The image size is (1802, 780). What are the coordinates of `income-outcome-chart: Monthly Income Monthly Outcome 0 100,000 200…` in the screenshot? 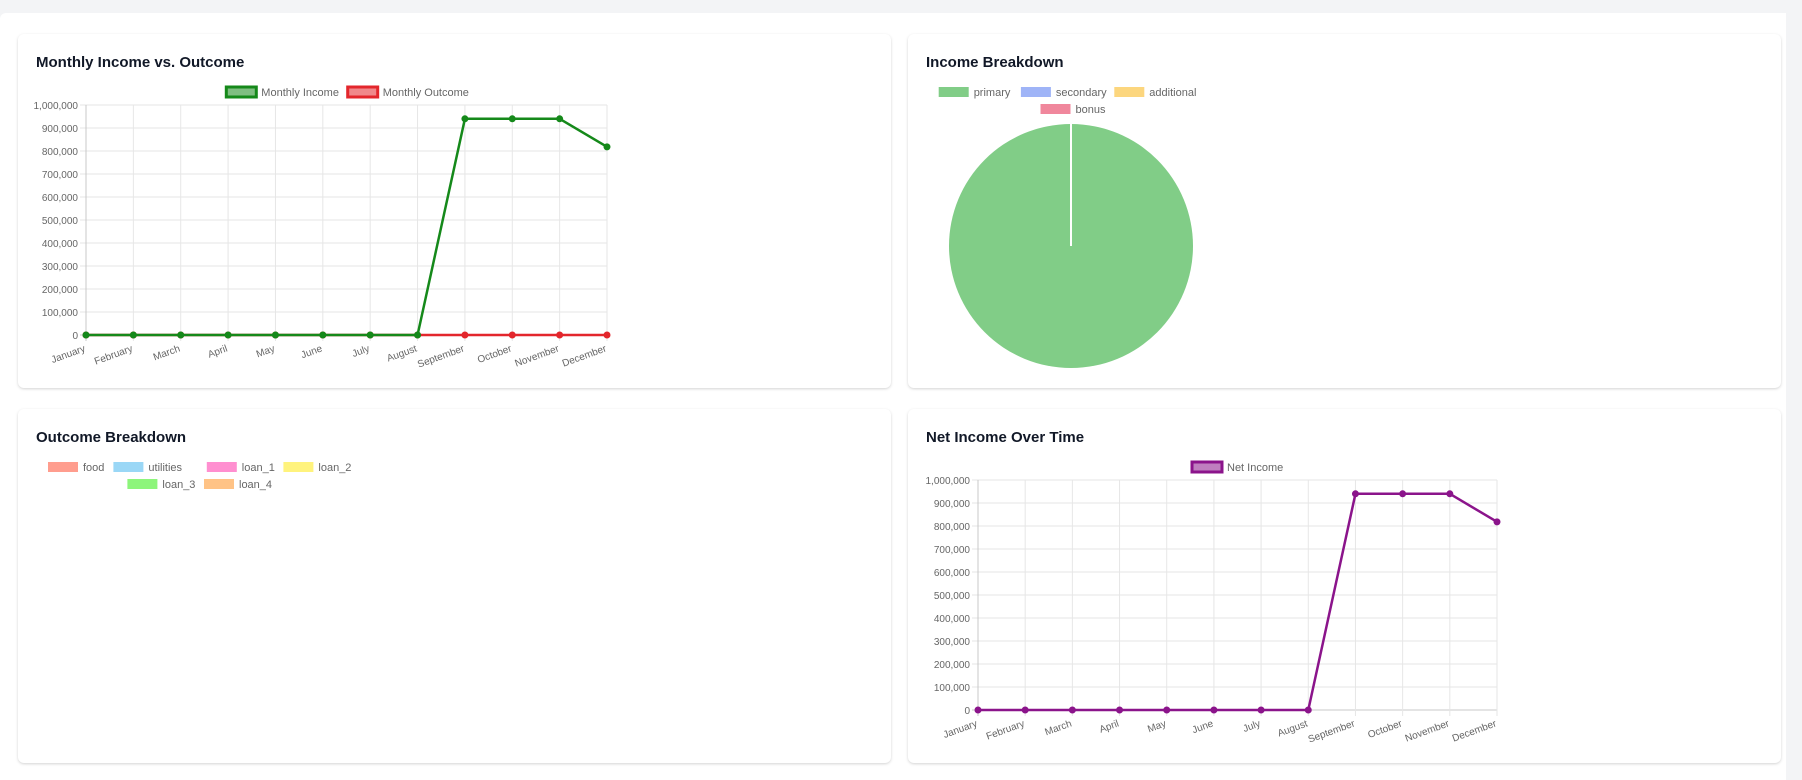 It's located at (322, 228).